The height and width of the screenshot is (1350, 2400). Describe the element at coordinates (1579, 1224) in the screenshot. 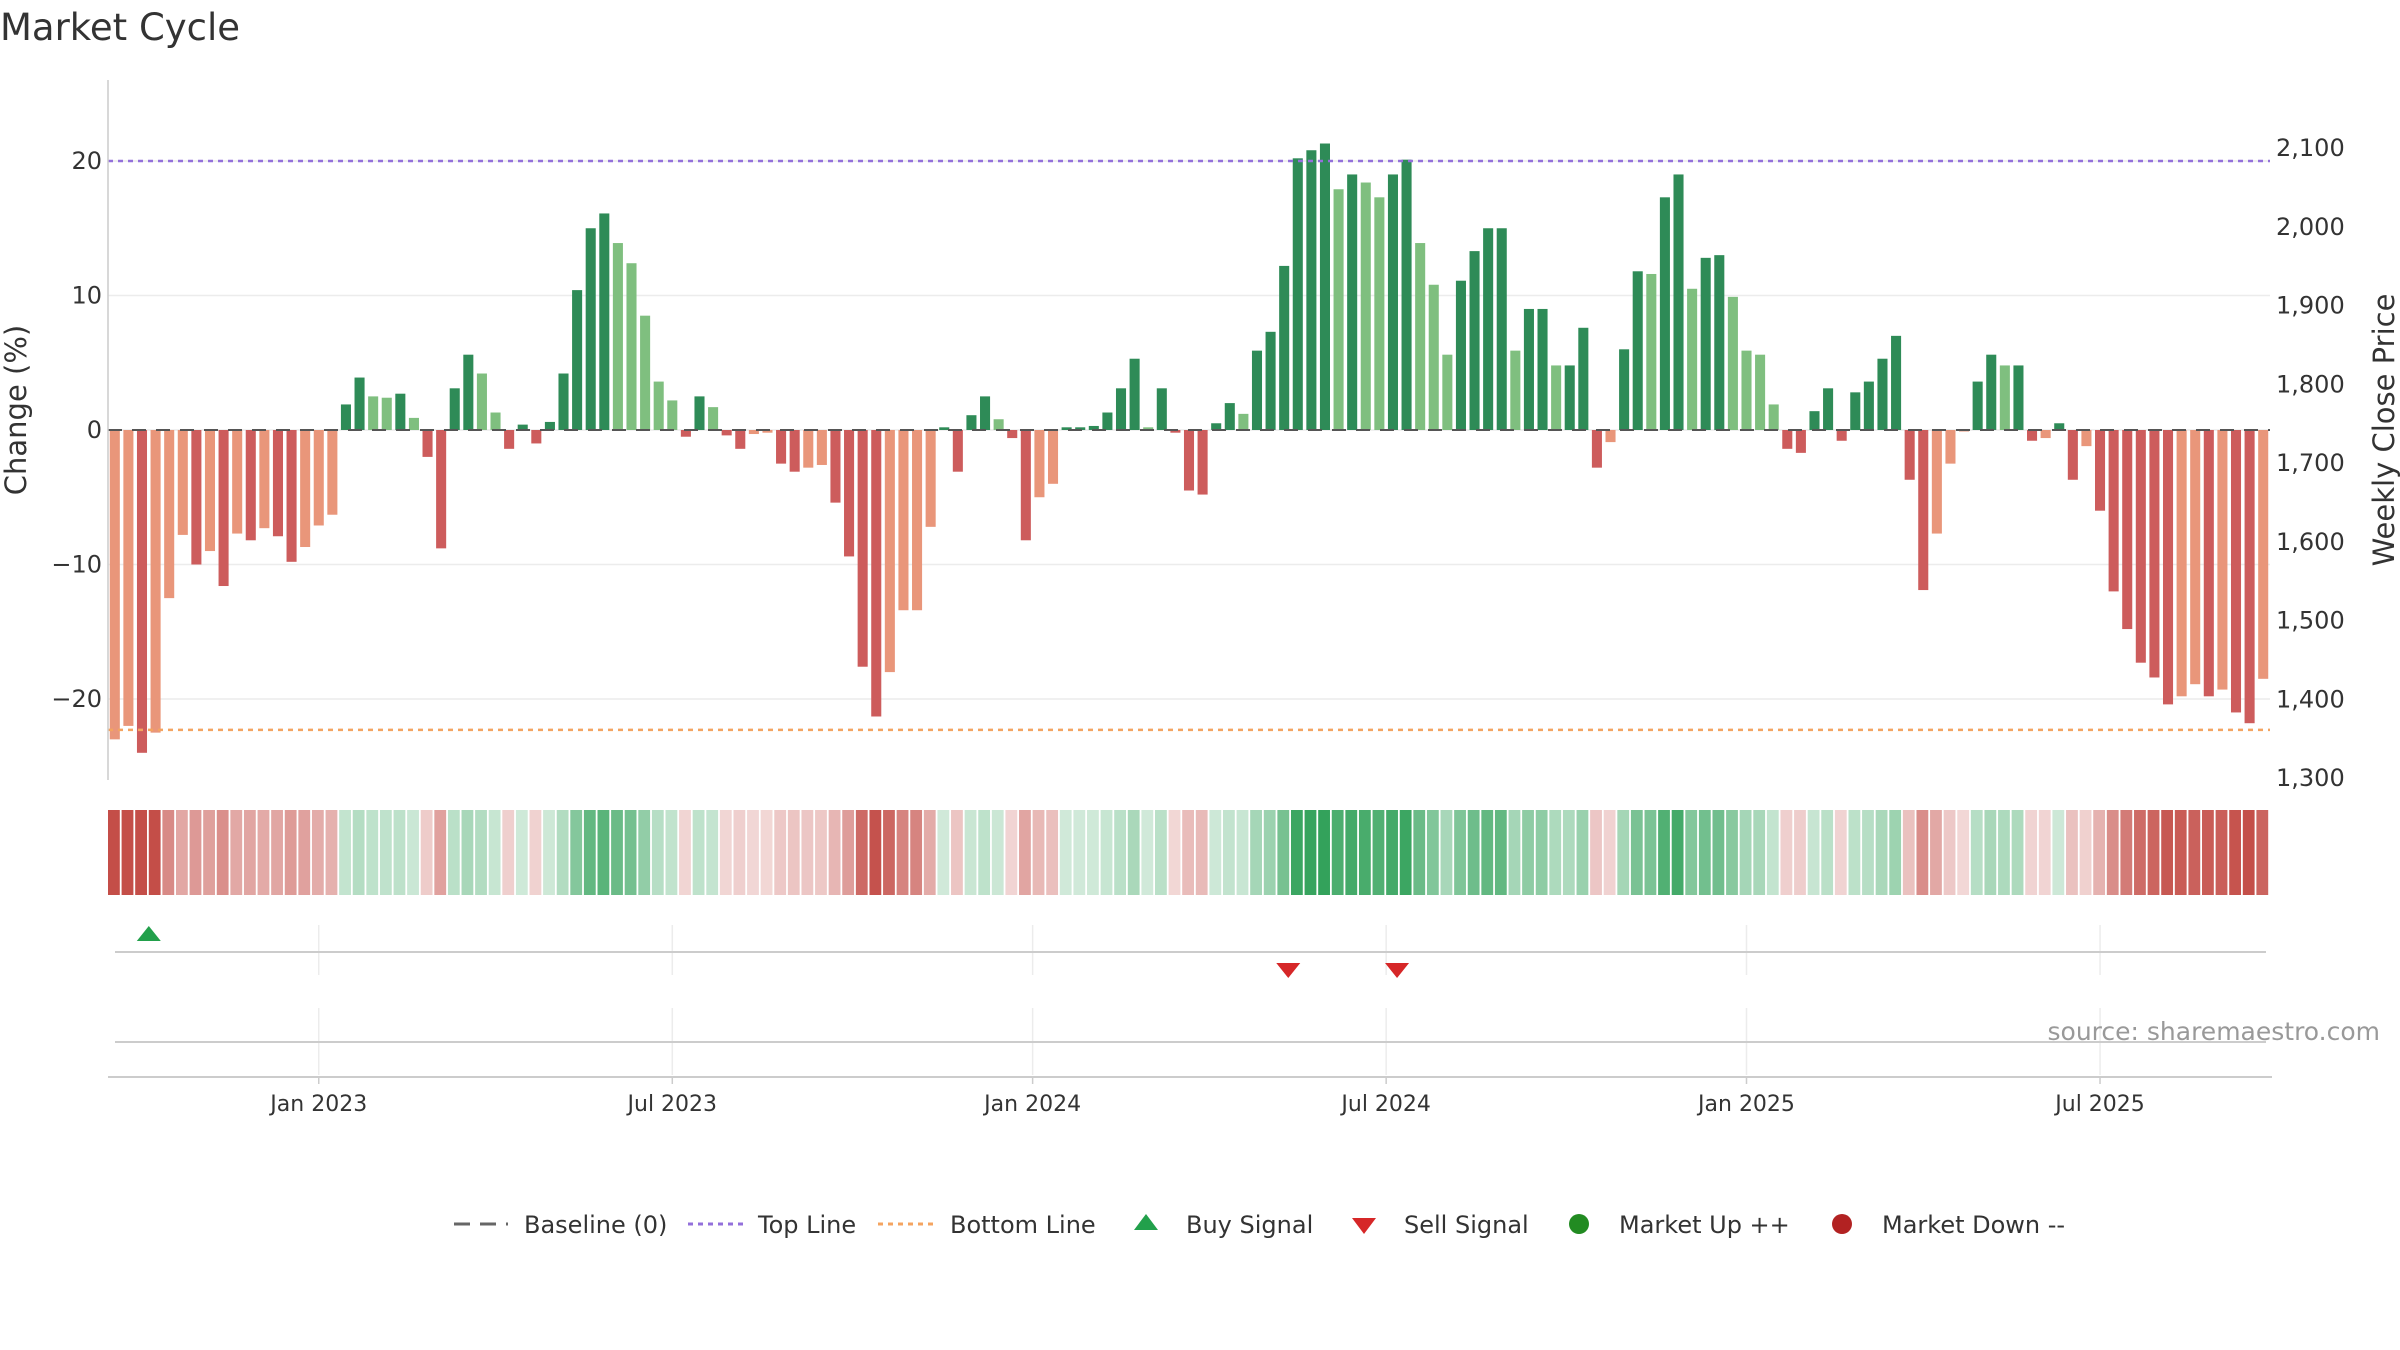

I see `market-up-dot-icon` at that location.